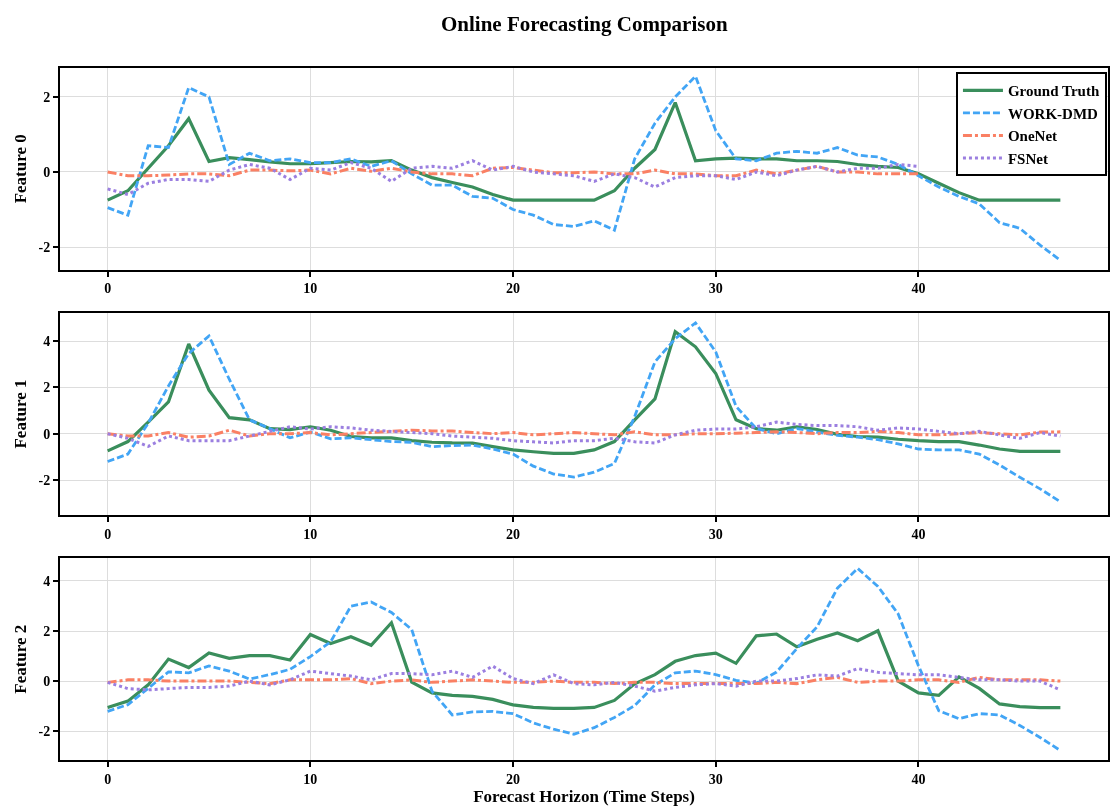 The image size is (1112, 809). Describe the element at coordinates (1053, 113) in the screenshot. I see `legend-label: WORK-DMD` at that location.